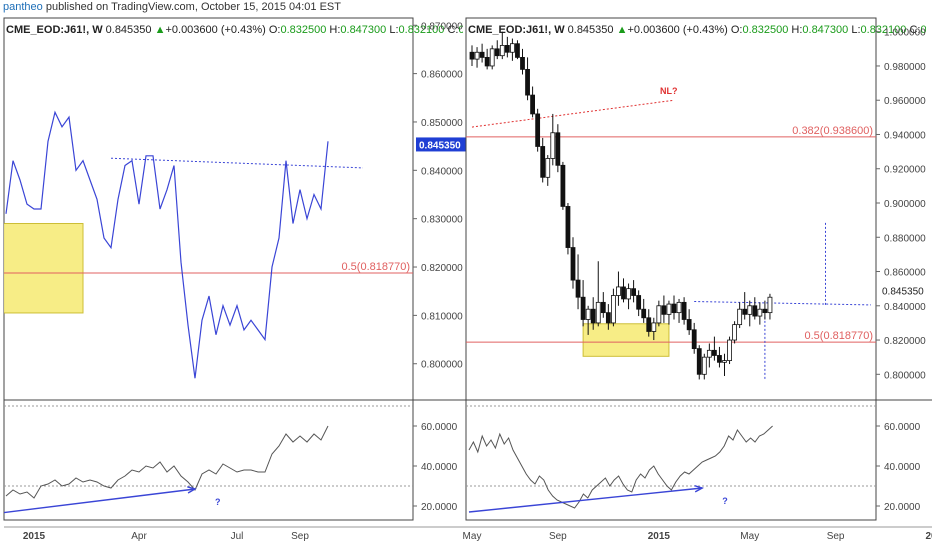 The width and height of the screenshot is (932, 550). What do you see at coordinates (659, 536) in the screenshot?
I see `p1-xtick-label: 2015` at bounding box center [659, 536].